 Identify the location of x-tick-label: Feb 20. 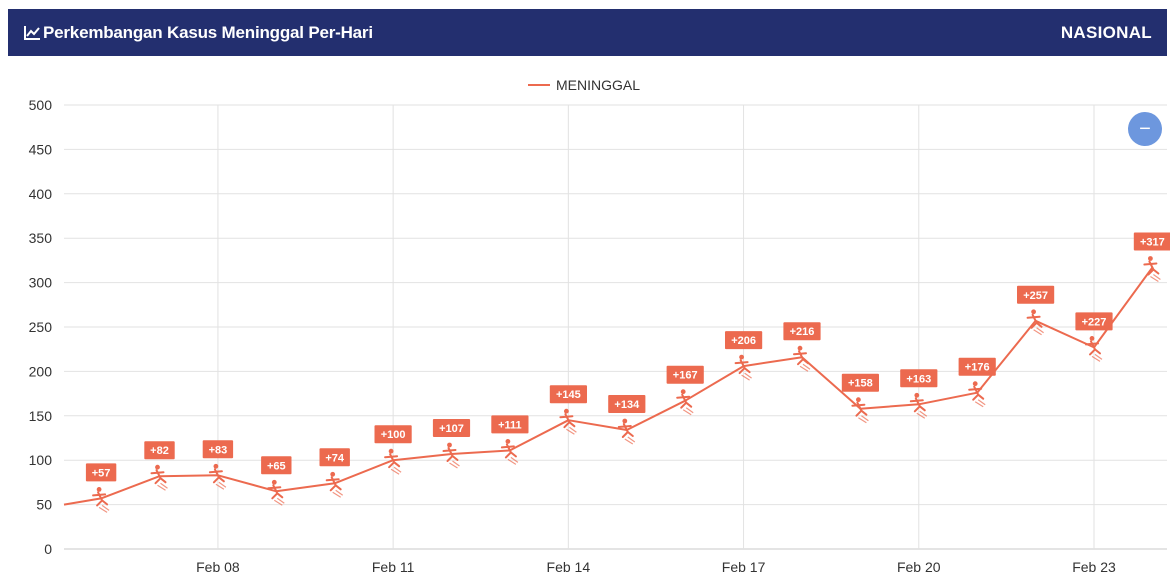
(919, 567).